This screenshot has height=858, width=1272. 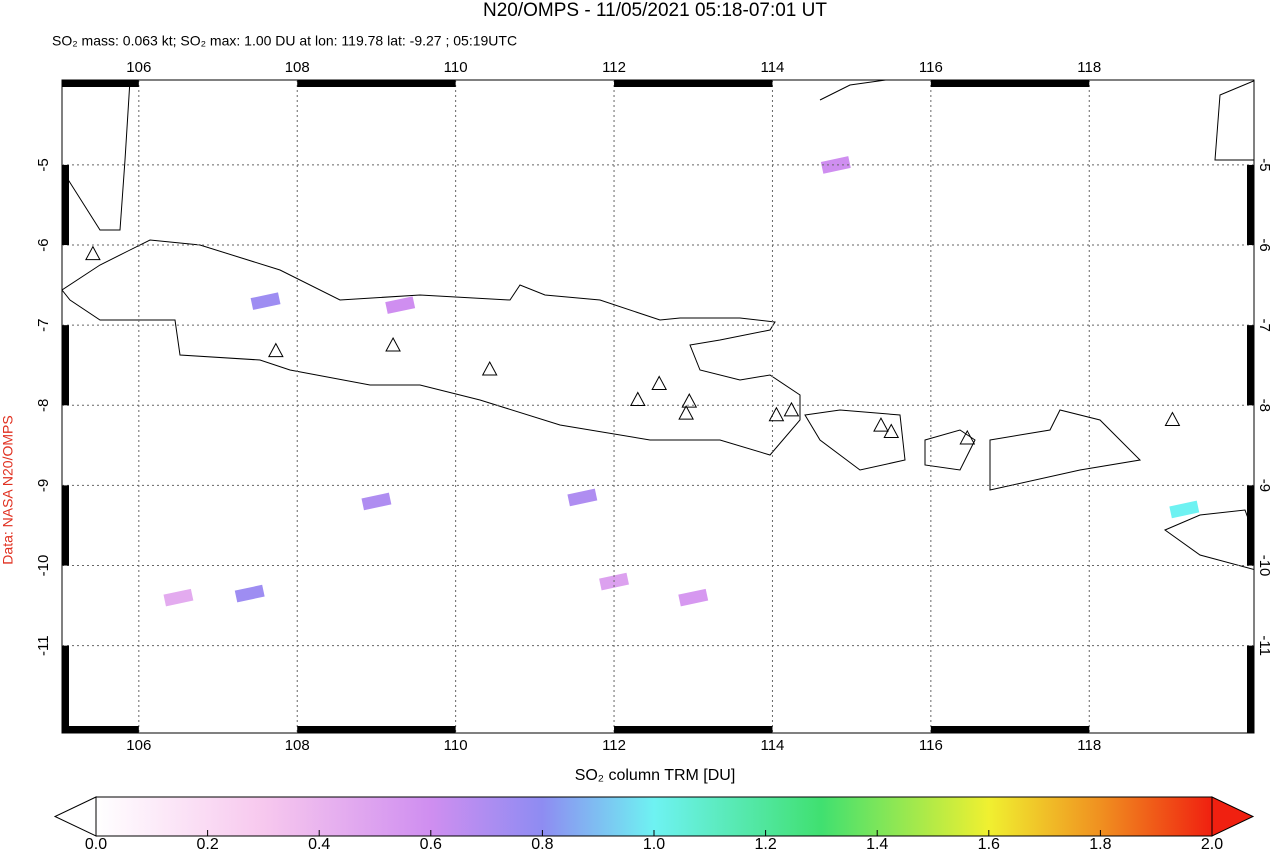 I want to click on x-tick-label-top: 108, so click(x=297, y=67).